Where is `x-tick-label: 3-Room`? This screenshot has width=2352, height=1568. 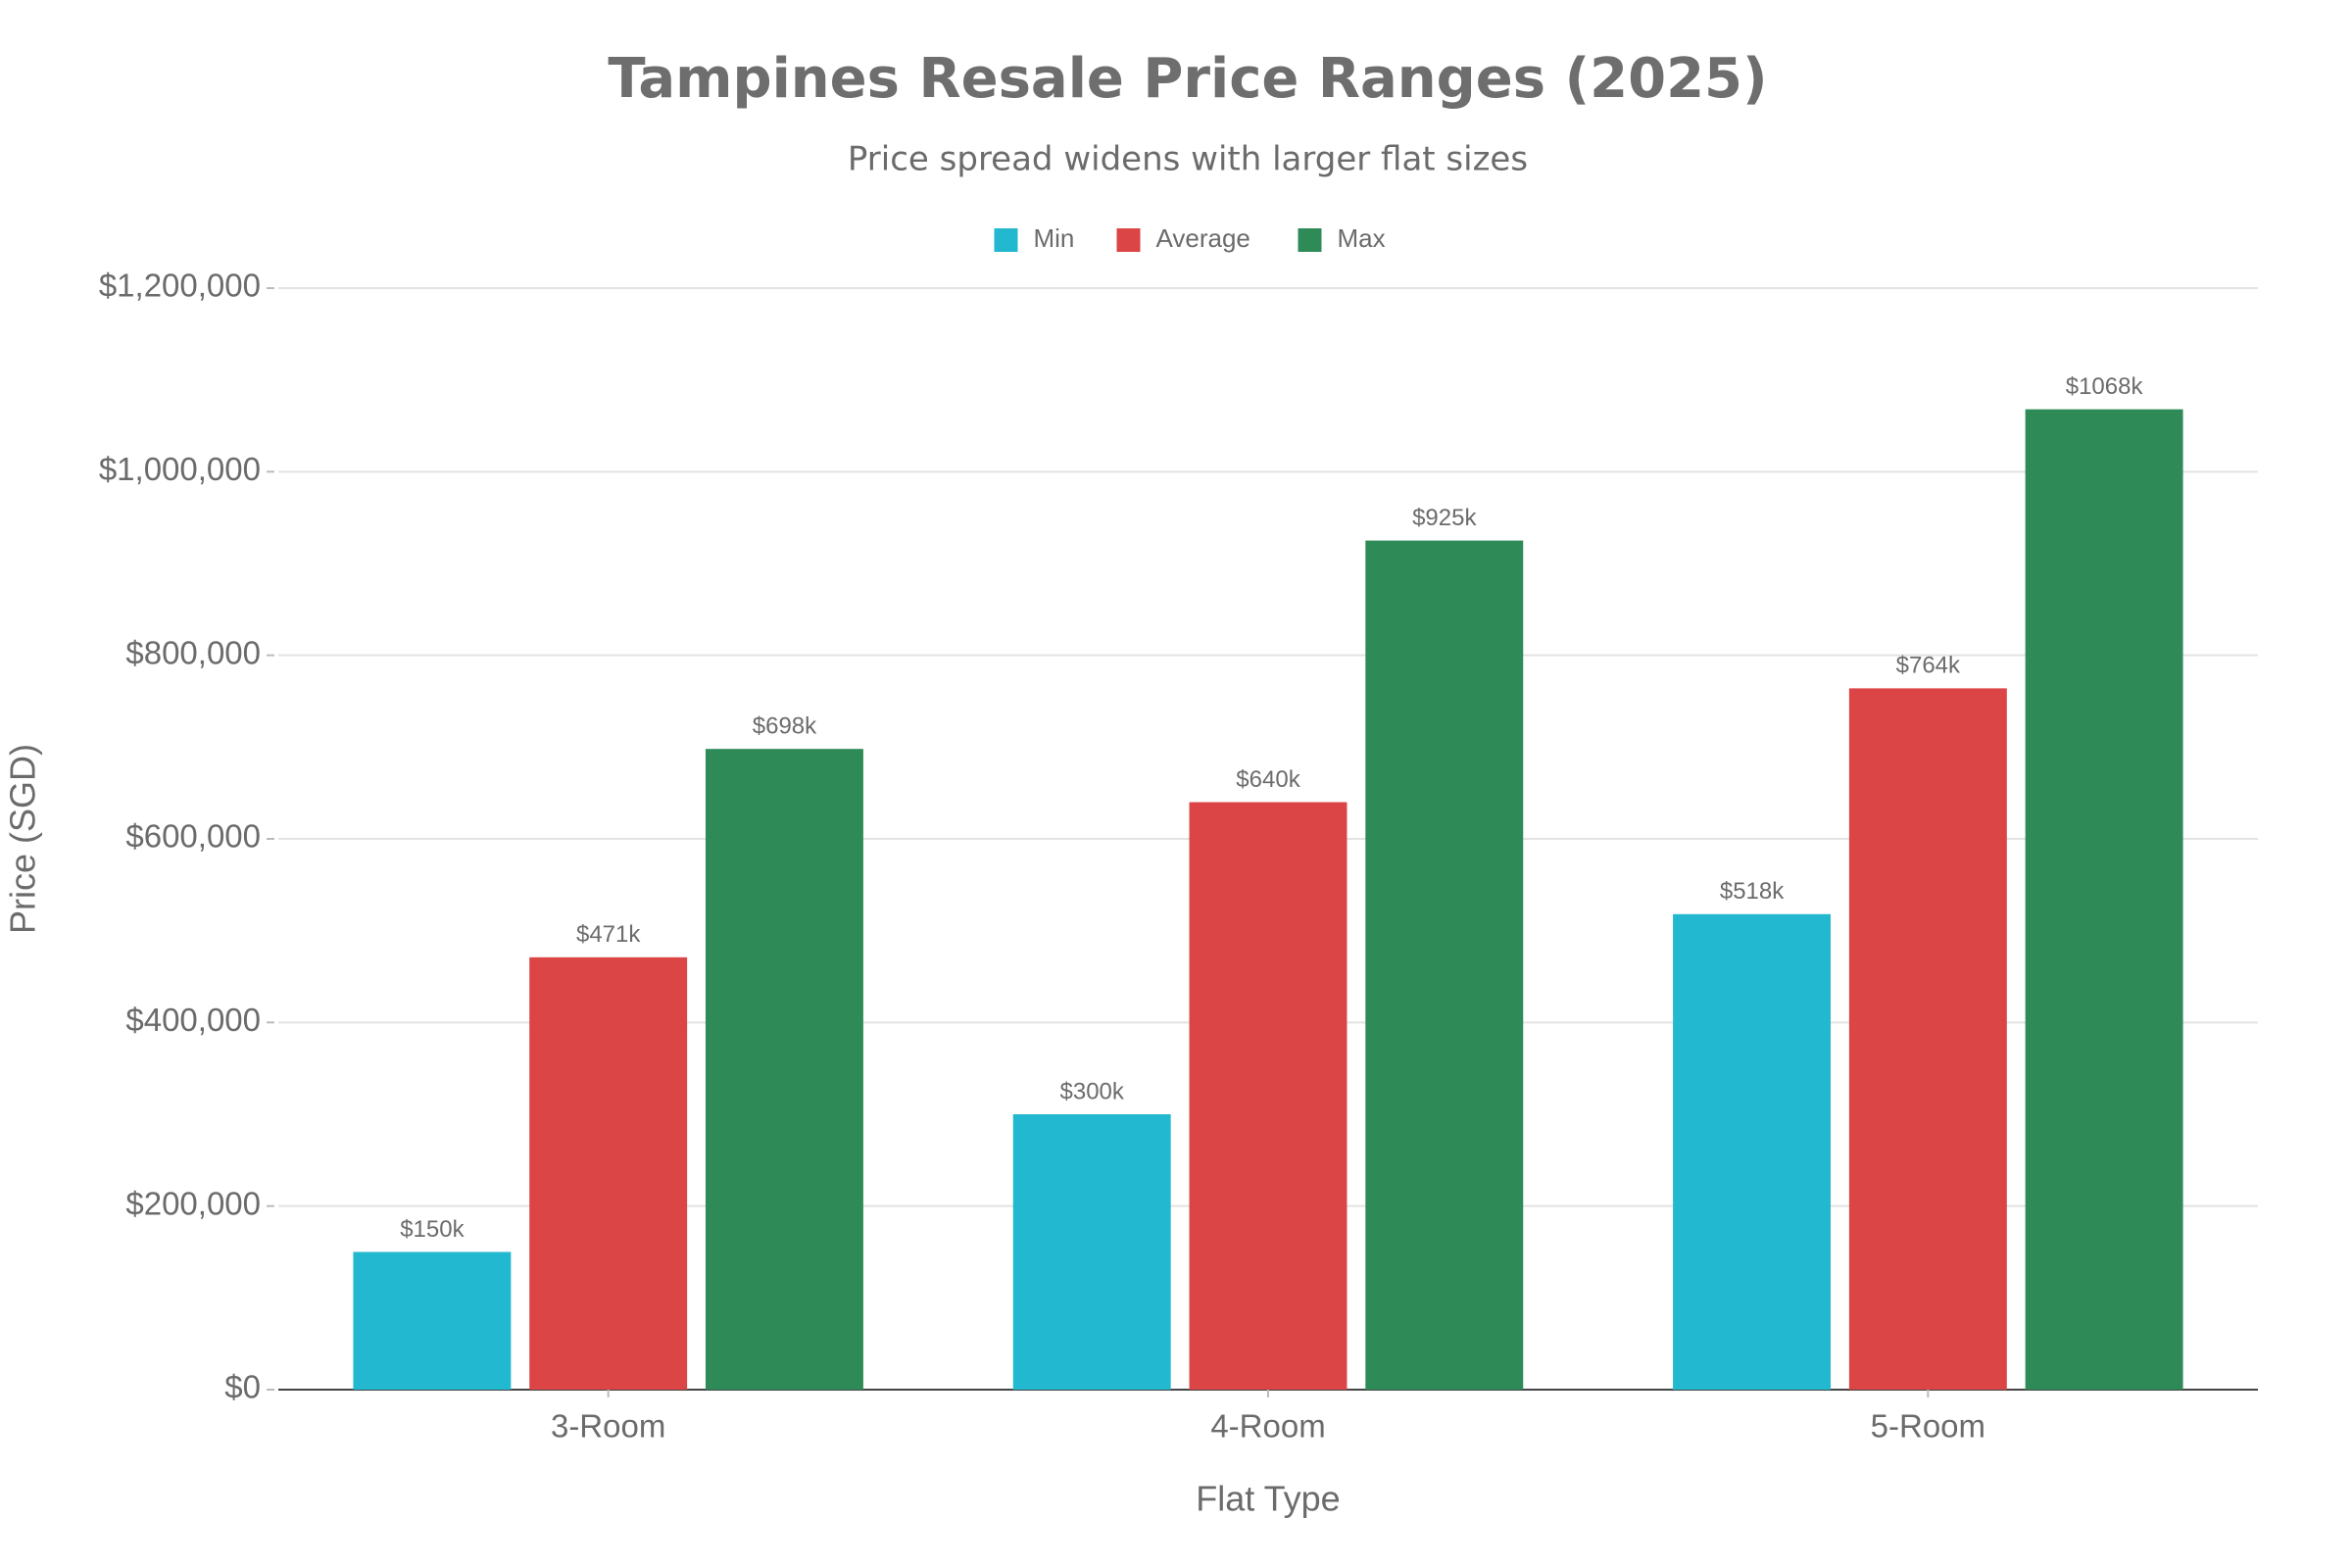 x-tick-label: 3-Room is located at coordinates (608, 1426).